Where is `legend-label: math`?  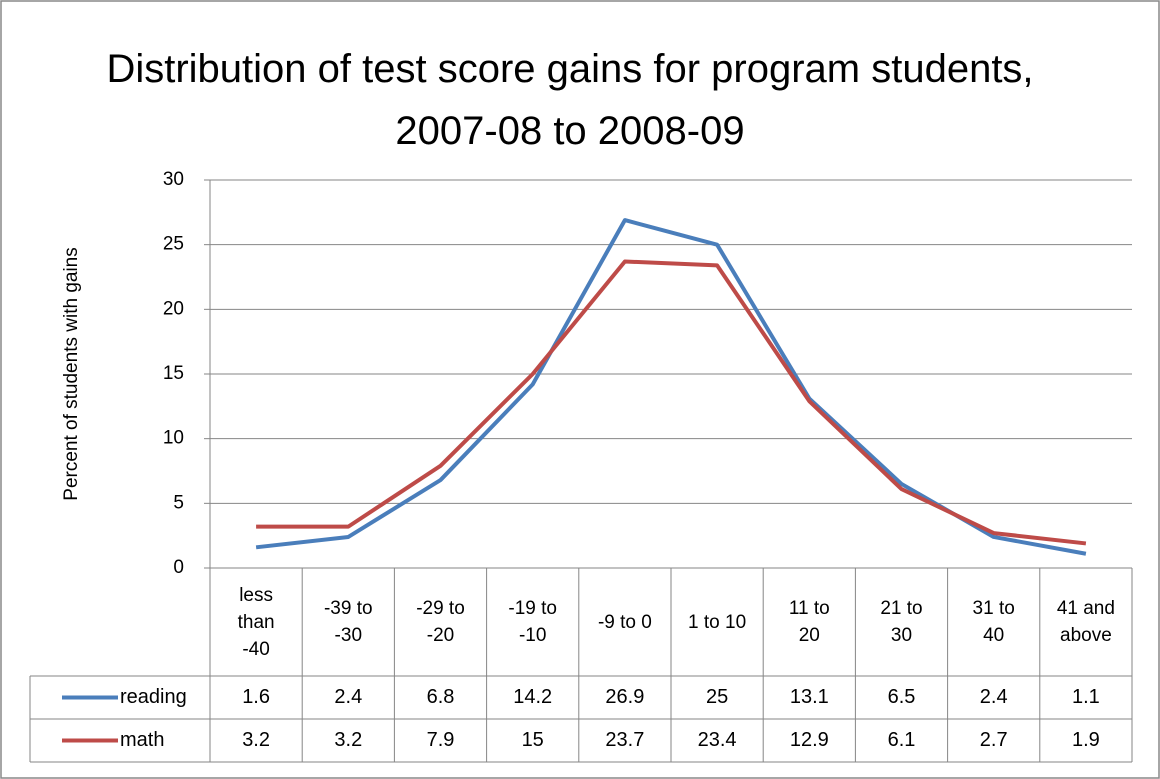 legend-label: math is located at coordinates (142, 740).